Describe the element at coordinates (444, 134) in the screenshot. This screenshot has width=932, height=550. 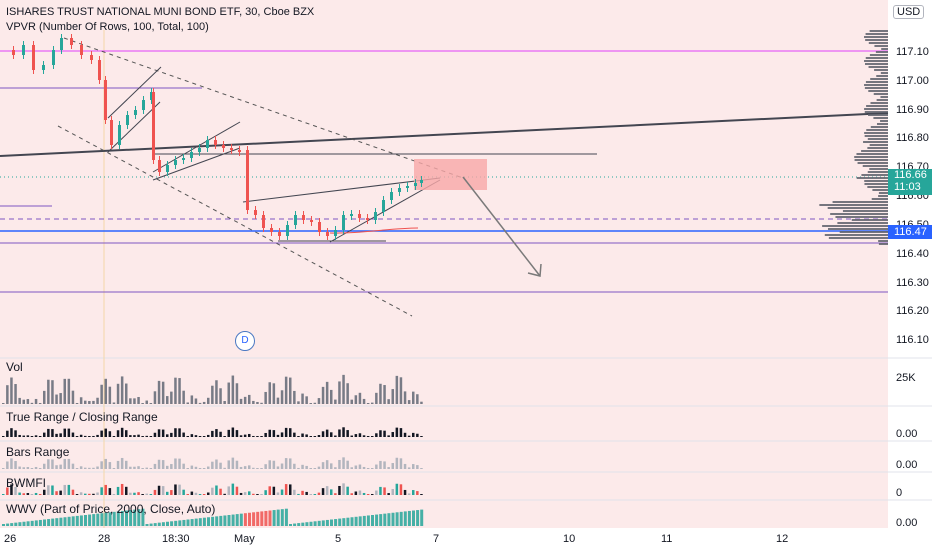
I see `trendline` at that location.